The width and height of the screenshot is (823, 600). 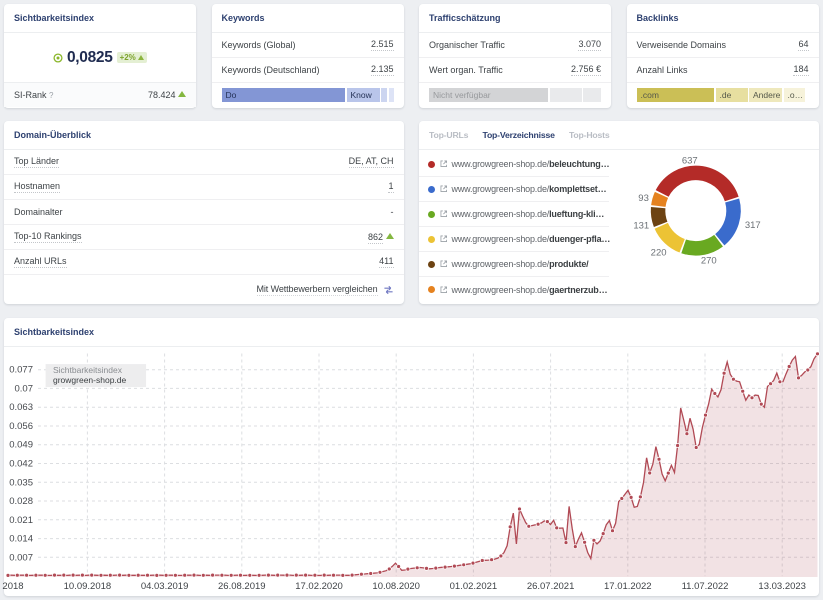 What do you see at coordinates (12, 586) in the screenshot?
I see `svg-text: 2018` at bounding box center [12, 586].